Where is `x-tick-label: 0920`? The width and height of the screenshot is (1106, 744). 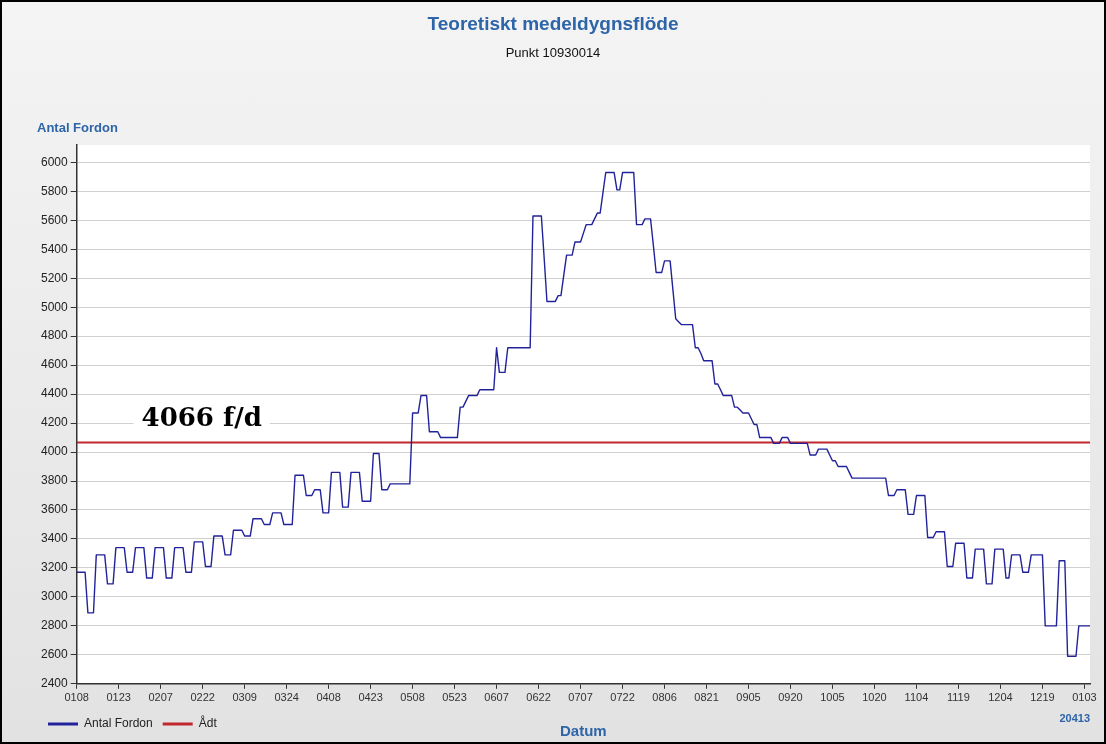 x-tick-label: 0920 is located at coordinates (790, 697).